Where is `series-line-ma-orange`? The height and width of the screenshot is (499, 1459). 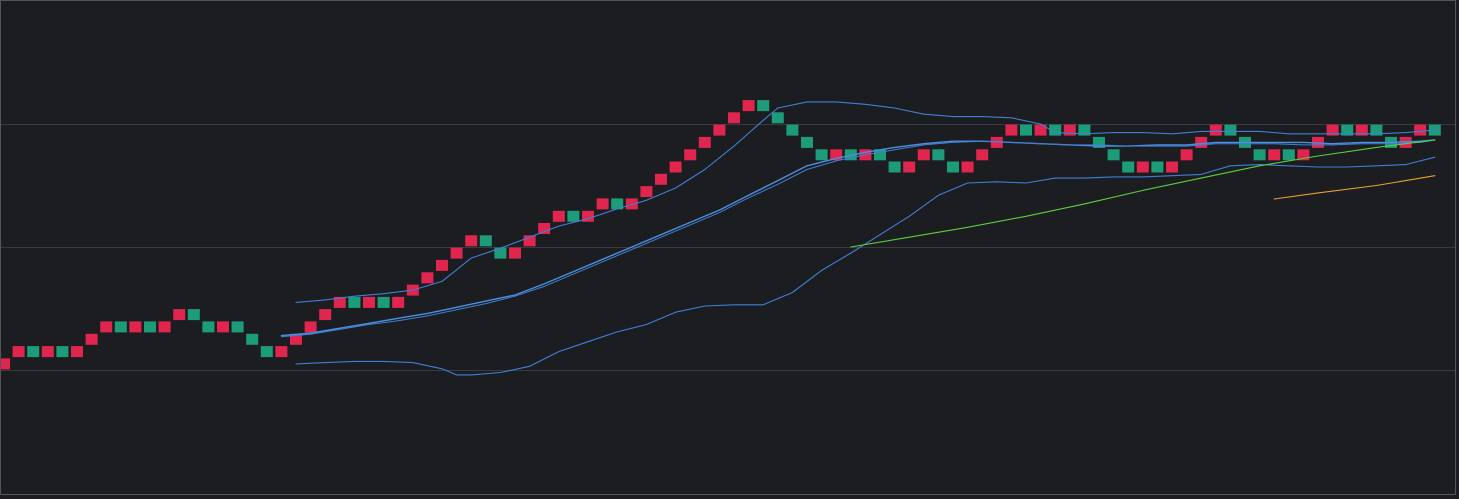
series-line-ma-orange is located at coordinates (1354, 187).